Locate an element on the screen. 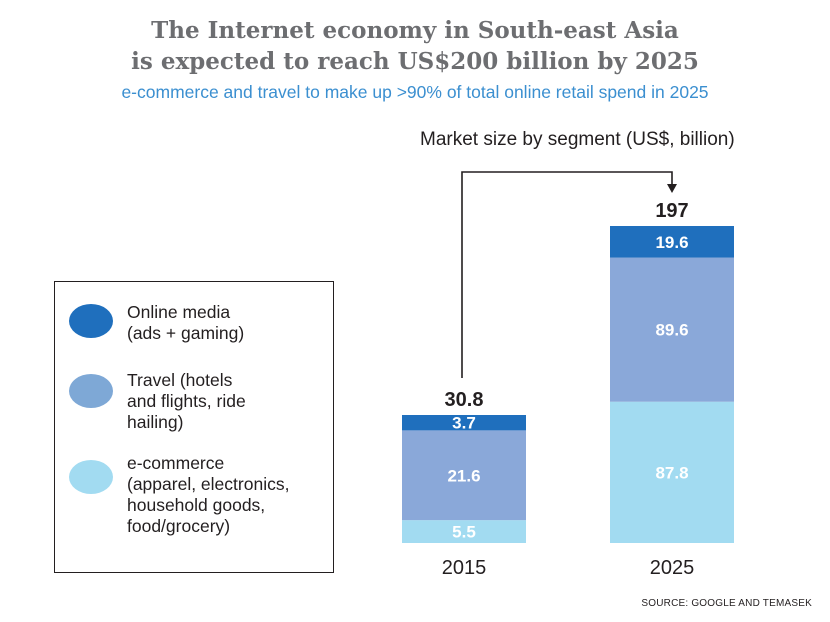 The height and width of the screenshot is (622, 830). data-label-2015-series-2: 3.7 is located at coordinates (464, 423).